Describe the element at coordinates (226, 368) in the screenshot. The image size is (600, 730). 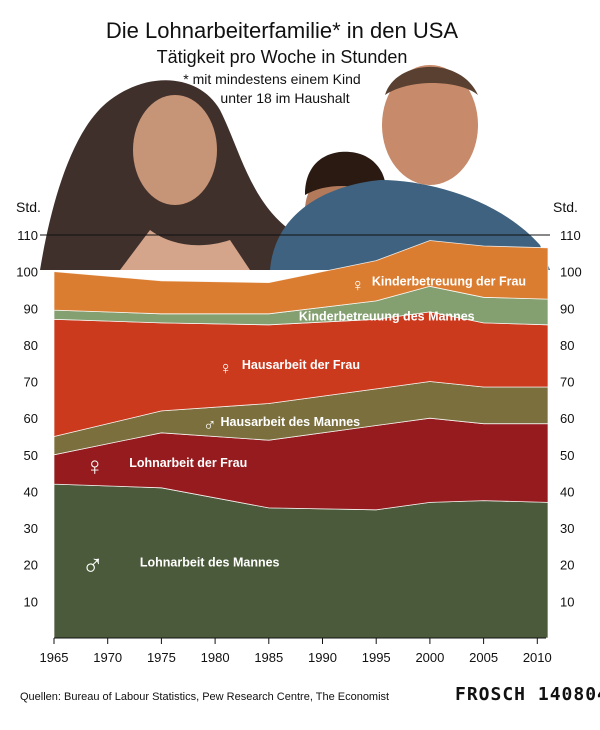
I see `symbol-hausarbeit-der-frau: ♀` at that location.